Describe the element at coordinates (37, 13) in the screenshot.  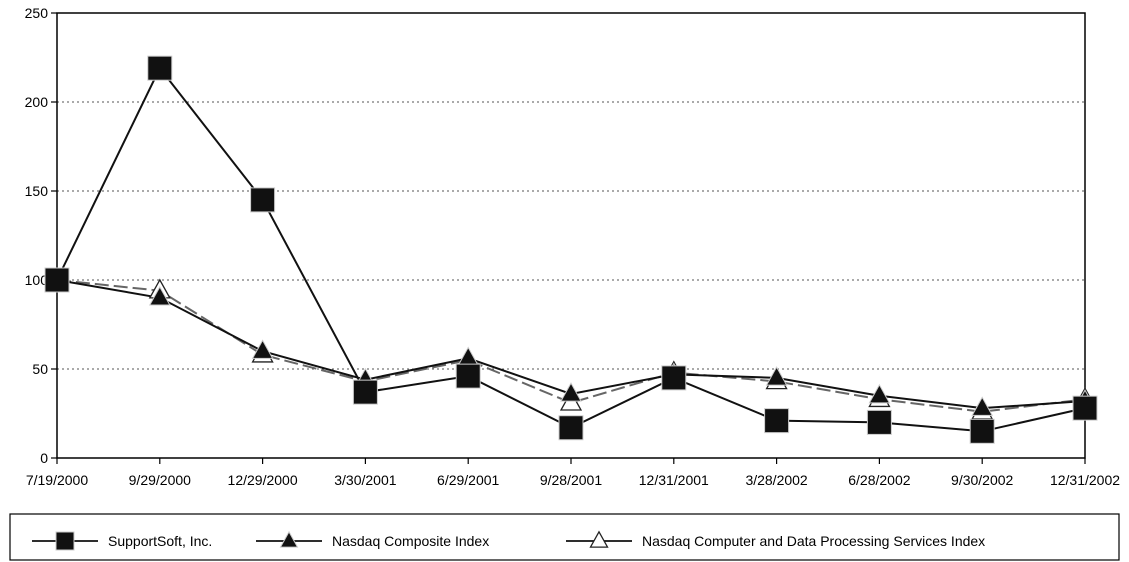
I see `y-tick-label: 250` at that location.